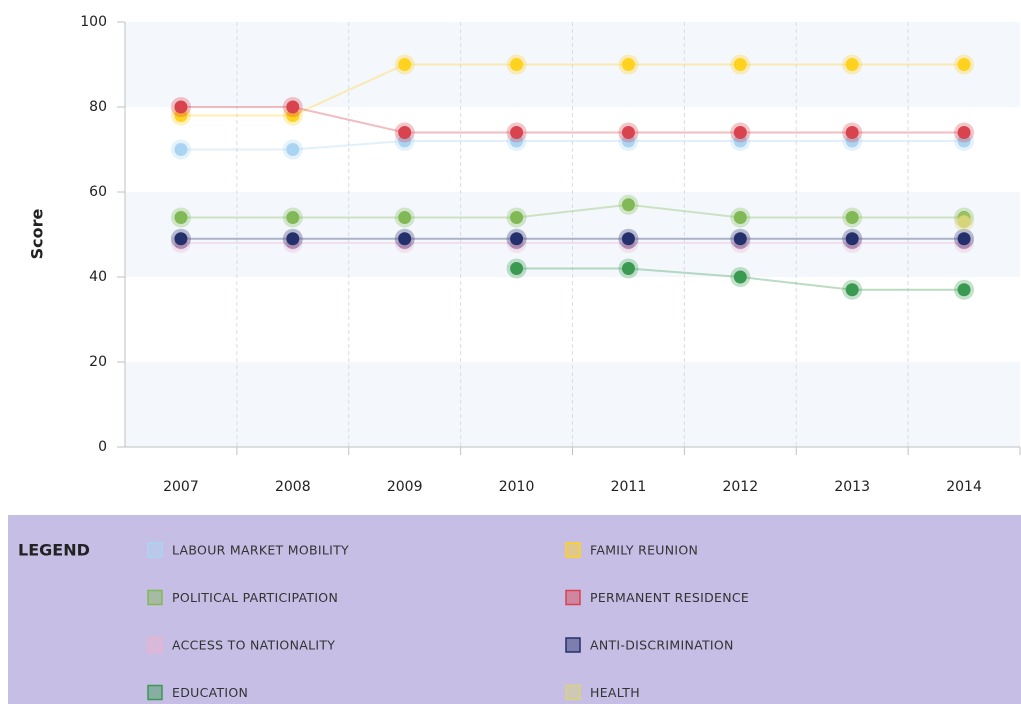 This screenshot has width=1021, height=704. I want to click on legend-label: ANTI-DISCRIMINATION, so click(662, 645).